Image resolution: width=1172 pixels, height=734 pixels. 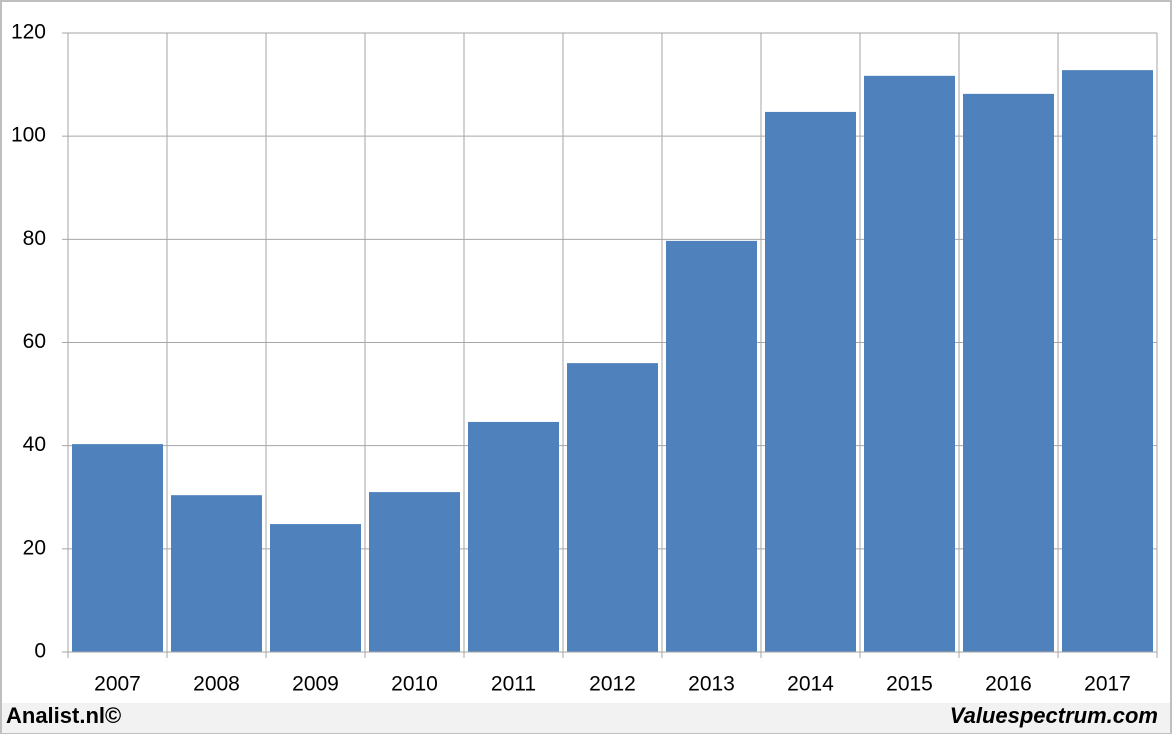 What do you see at coordinates (1054, 715) in the screenshot?
I see `credit-right: Valuespectrum.com` at bounding box center [1054, 715].